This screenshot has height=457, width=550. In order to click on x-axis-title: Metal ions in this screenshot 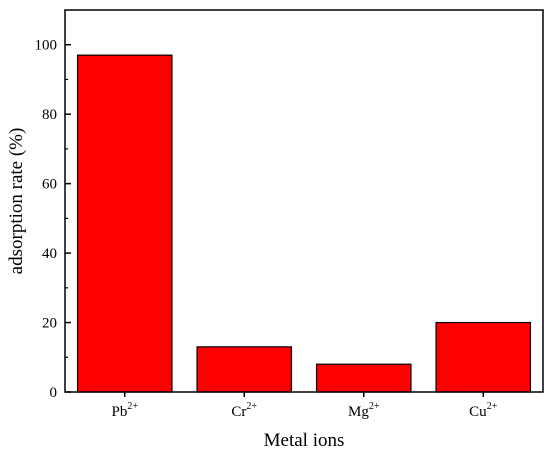, I will do `click(304, 440)`.